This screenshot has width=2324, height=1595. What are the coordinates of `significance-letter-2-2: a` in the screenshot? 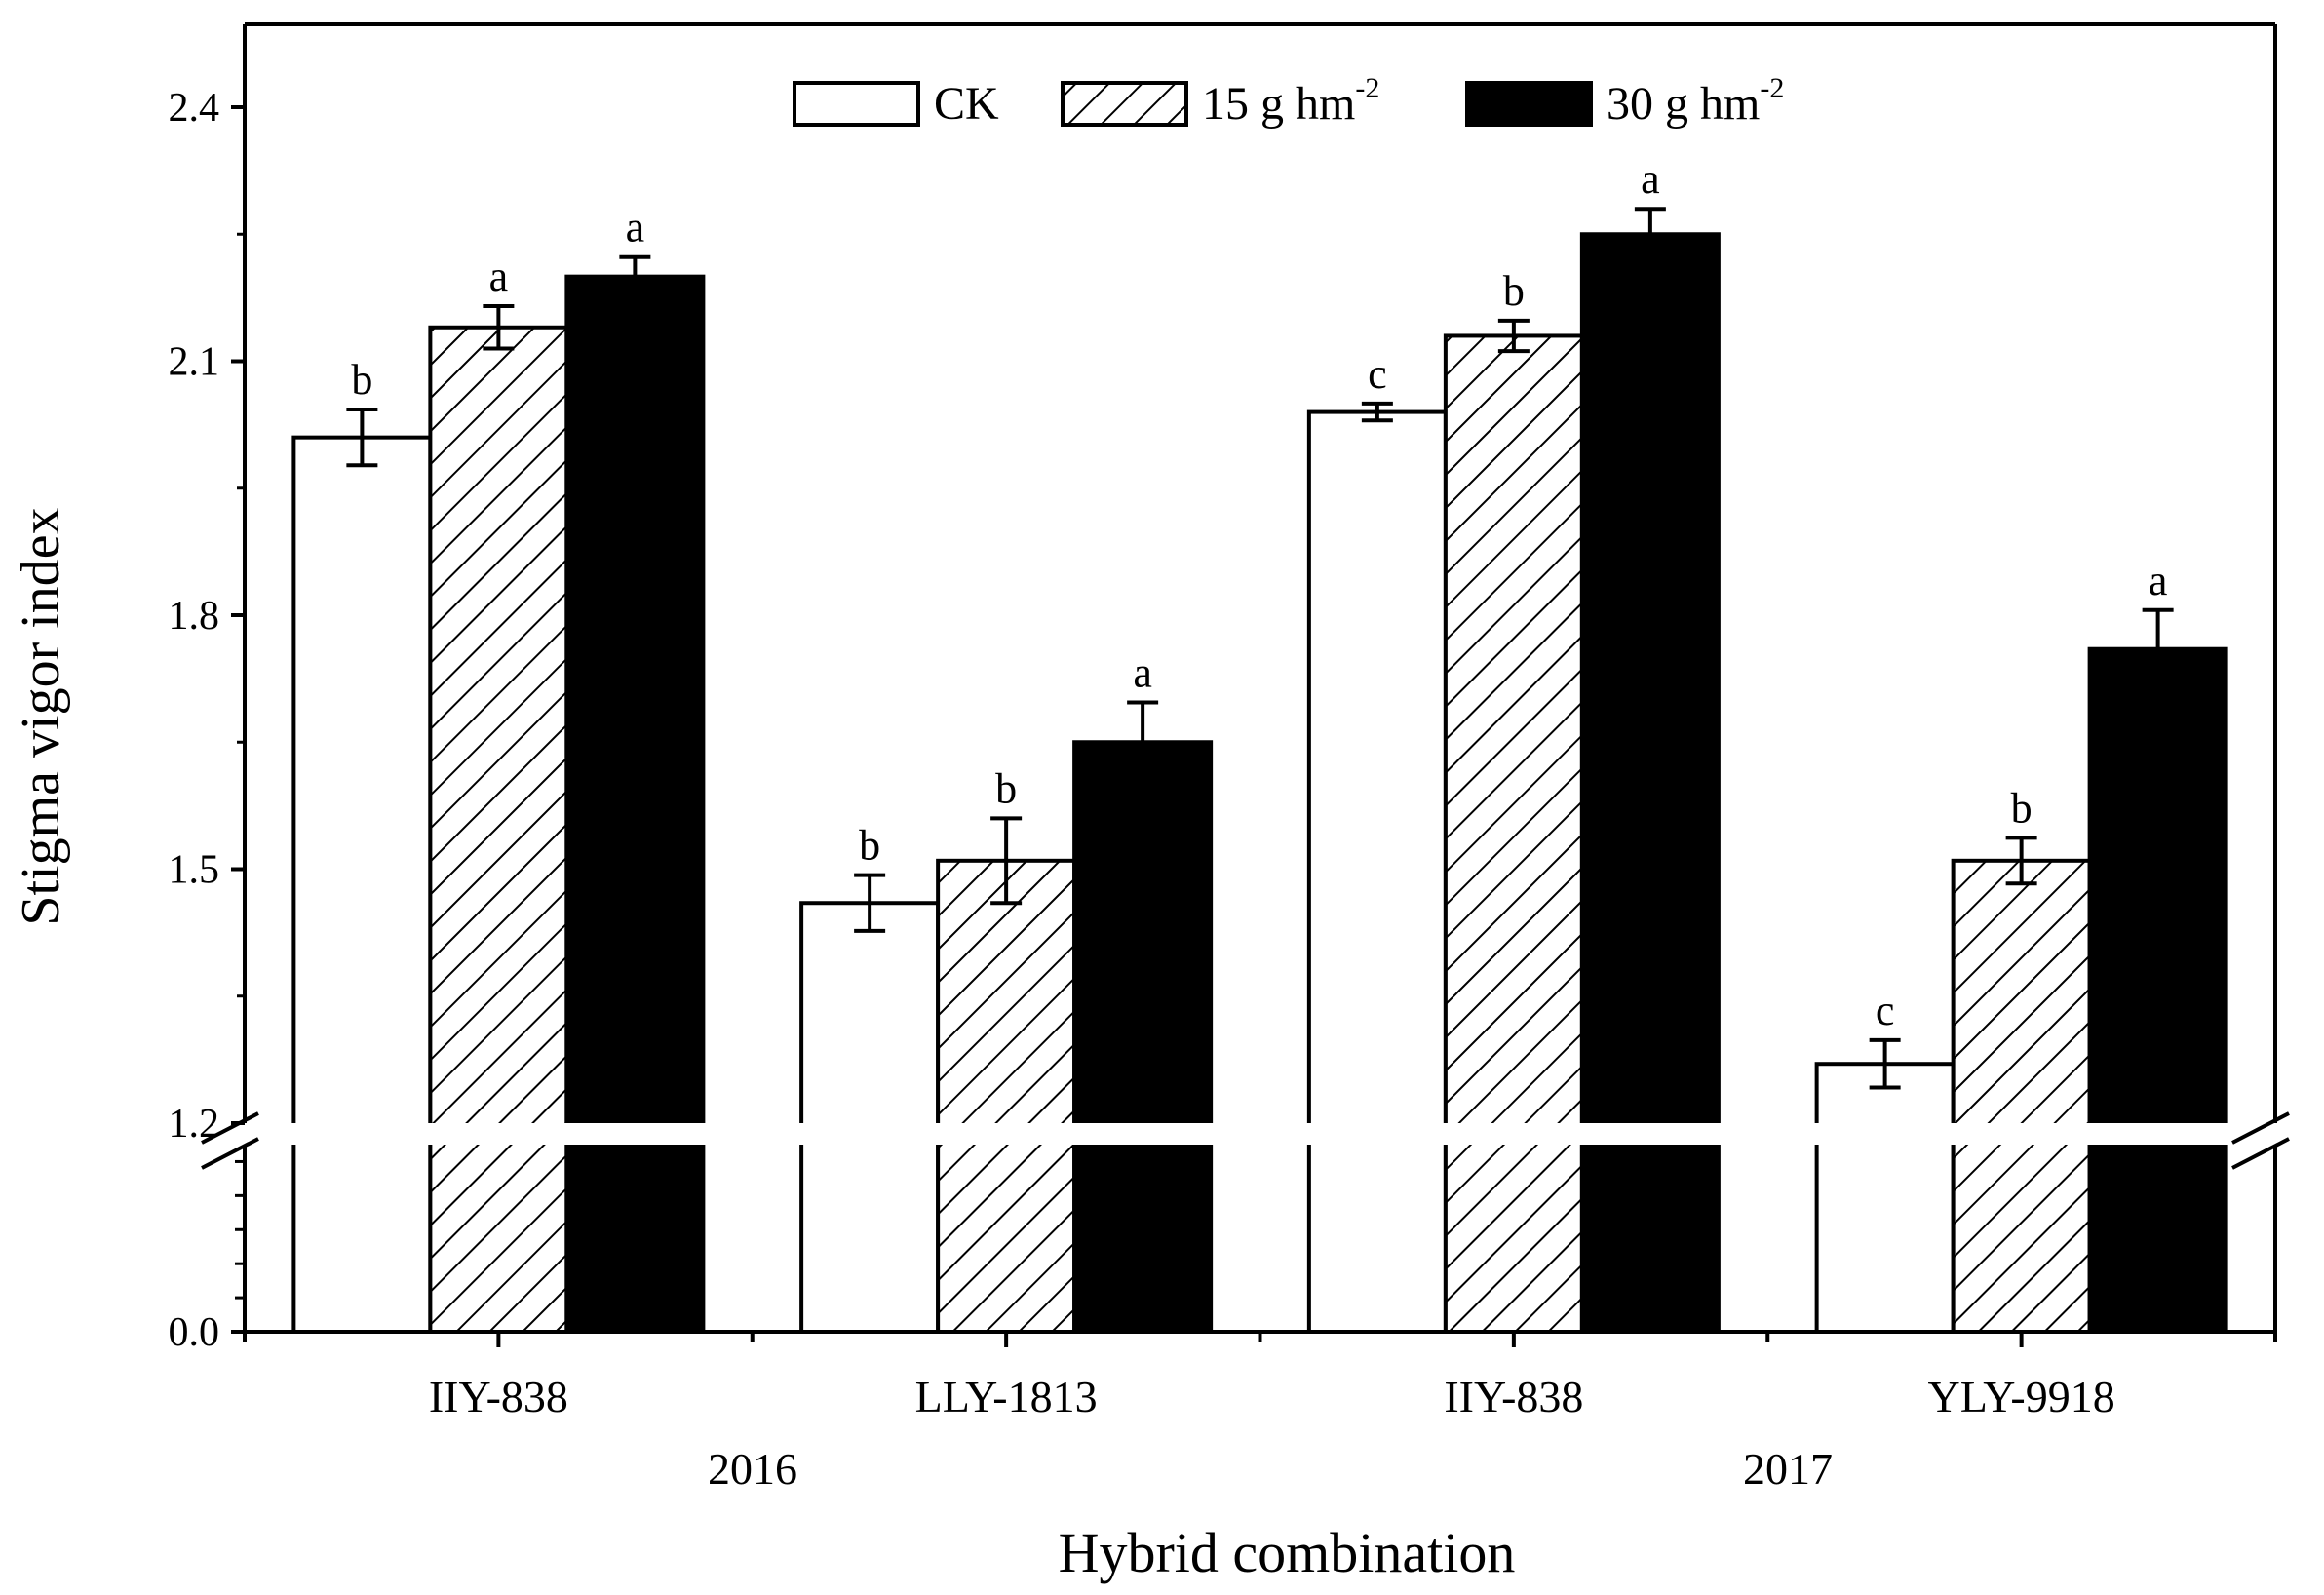 It's located at (1650, 179).